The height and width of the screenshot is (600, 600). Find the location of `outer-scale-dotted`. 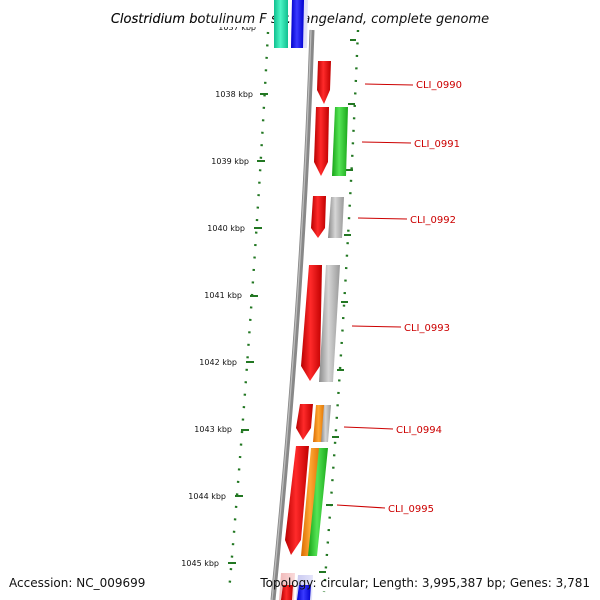

outer-scale-dotted is located at coordinates (341, 311).